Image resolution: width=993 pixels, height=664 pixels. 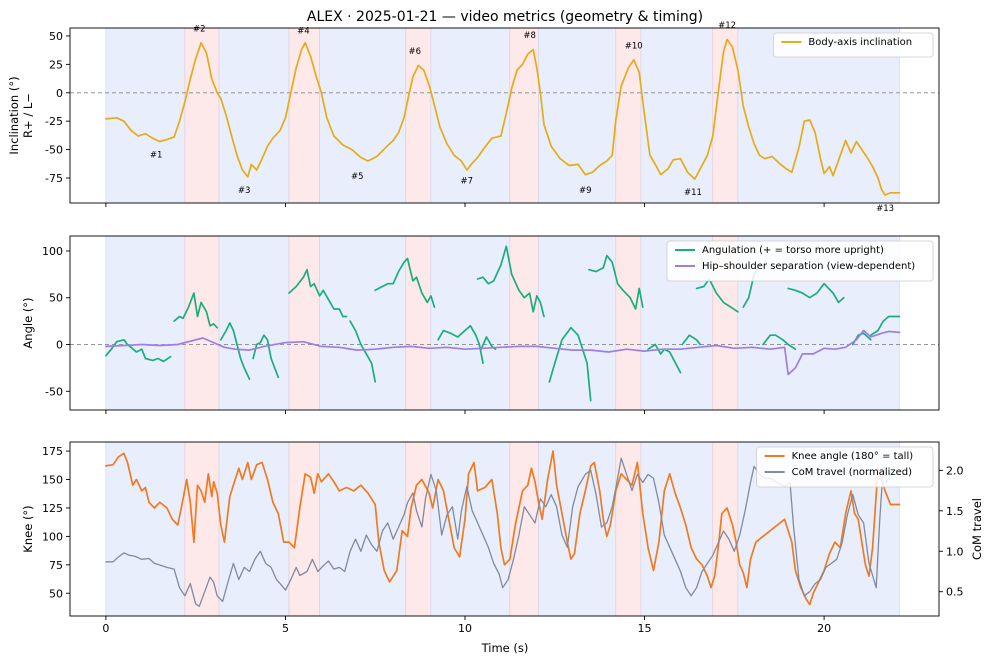 I want to click on y-tick-label: 175, so click(x=52, y=451).